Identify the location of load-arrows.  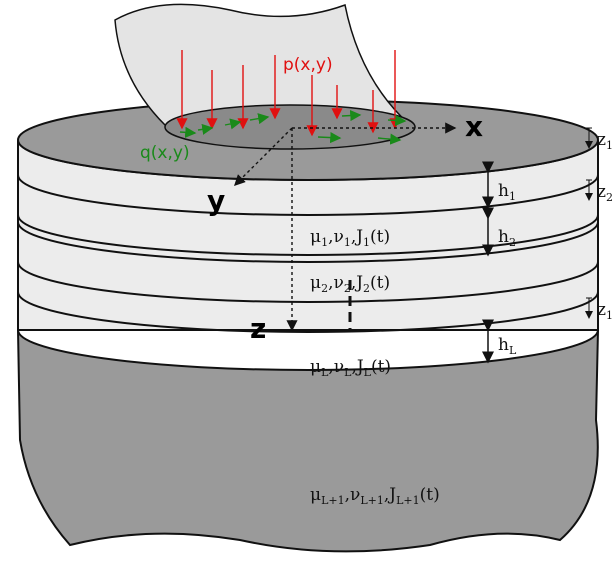
(291, 97).